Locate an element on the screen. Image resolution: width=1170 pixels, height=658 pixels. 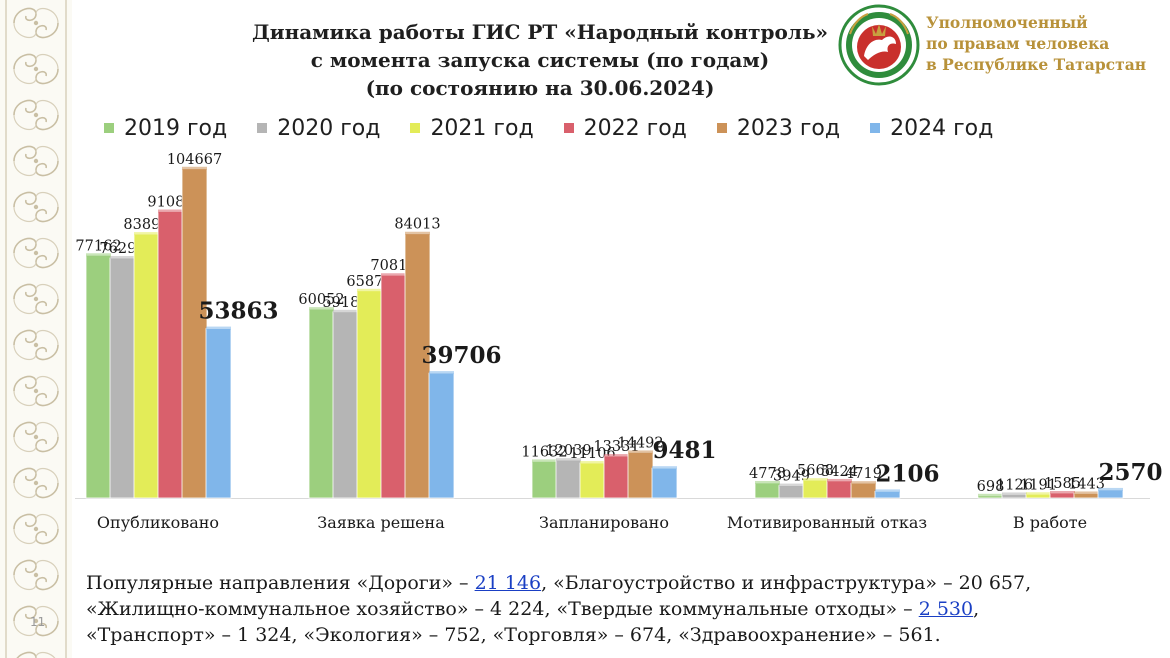
legend-label: 2020 год is located at coordinates (329, 128).